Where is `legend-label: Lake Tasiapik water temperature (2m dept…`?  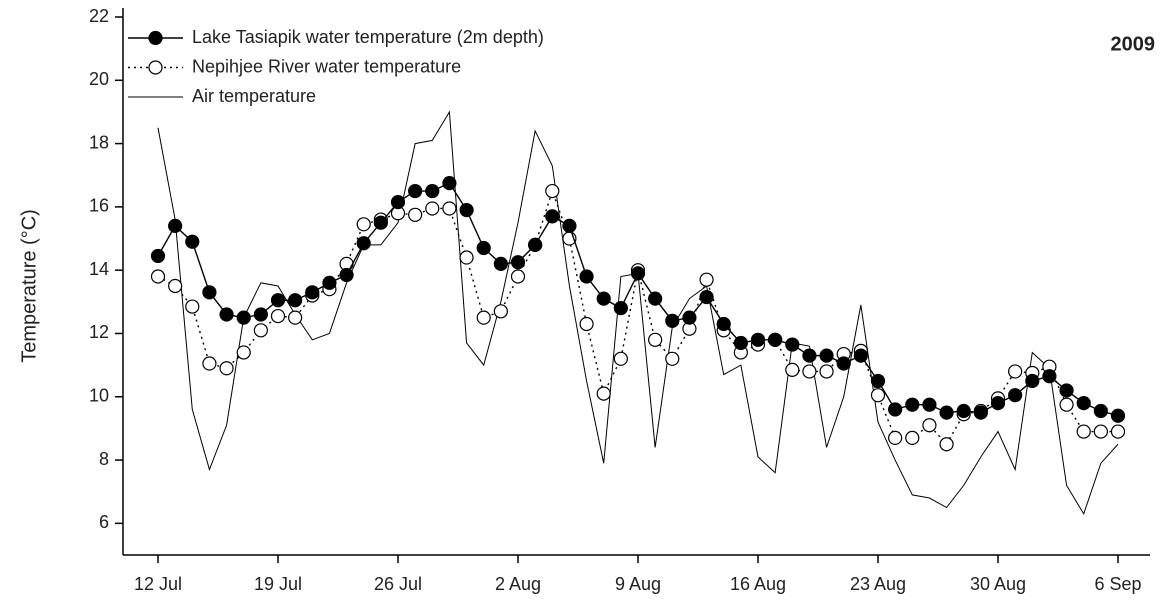 legend-label: Lake Tasiapik water temperature (2m dept… is located at coordinates (368, 37).